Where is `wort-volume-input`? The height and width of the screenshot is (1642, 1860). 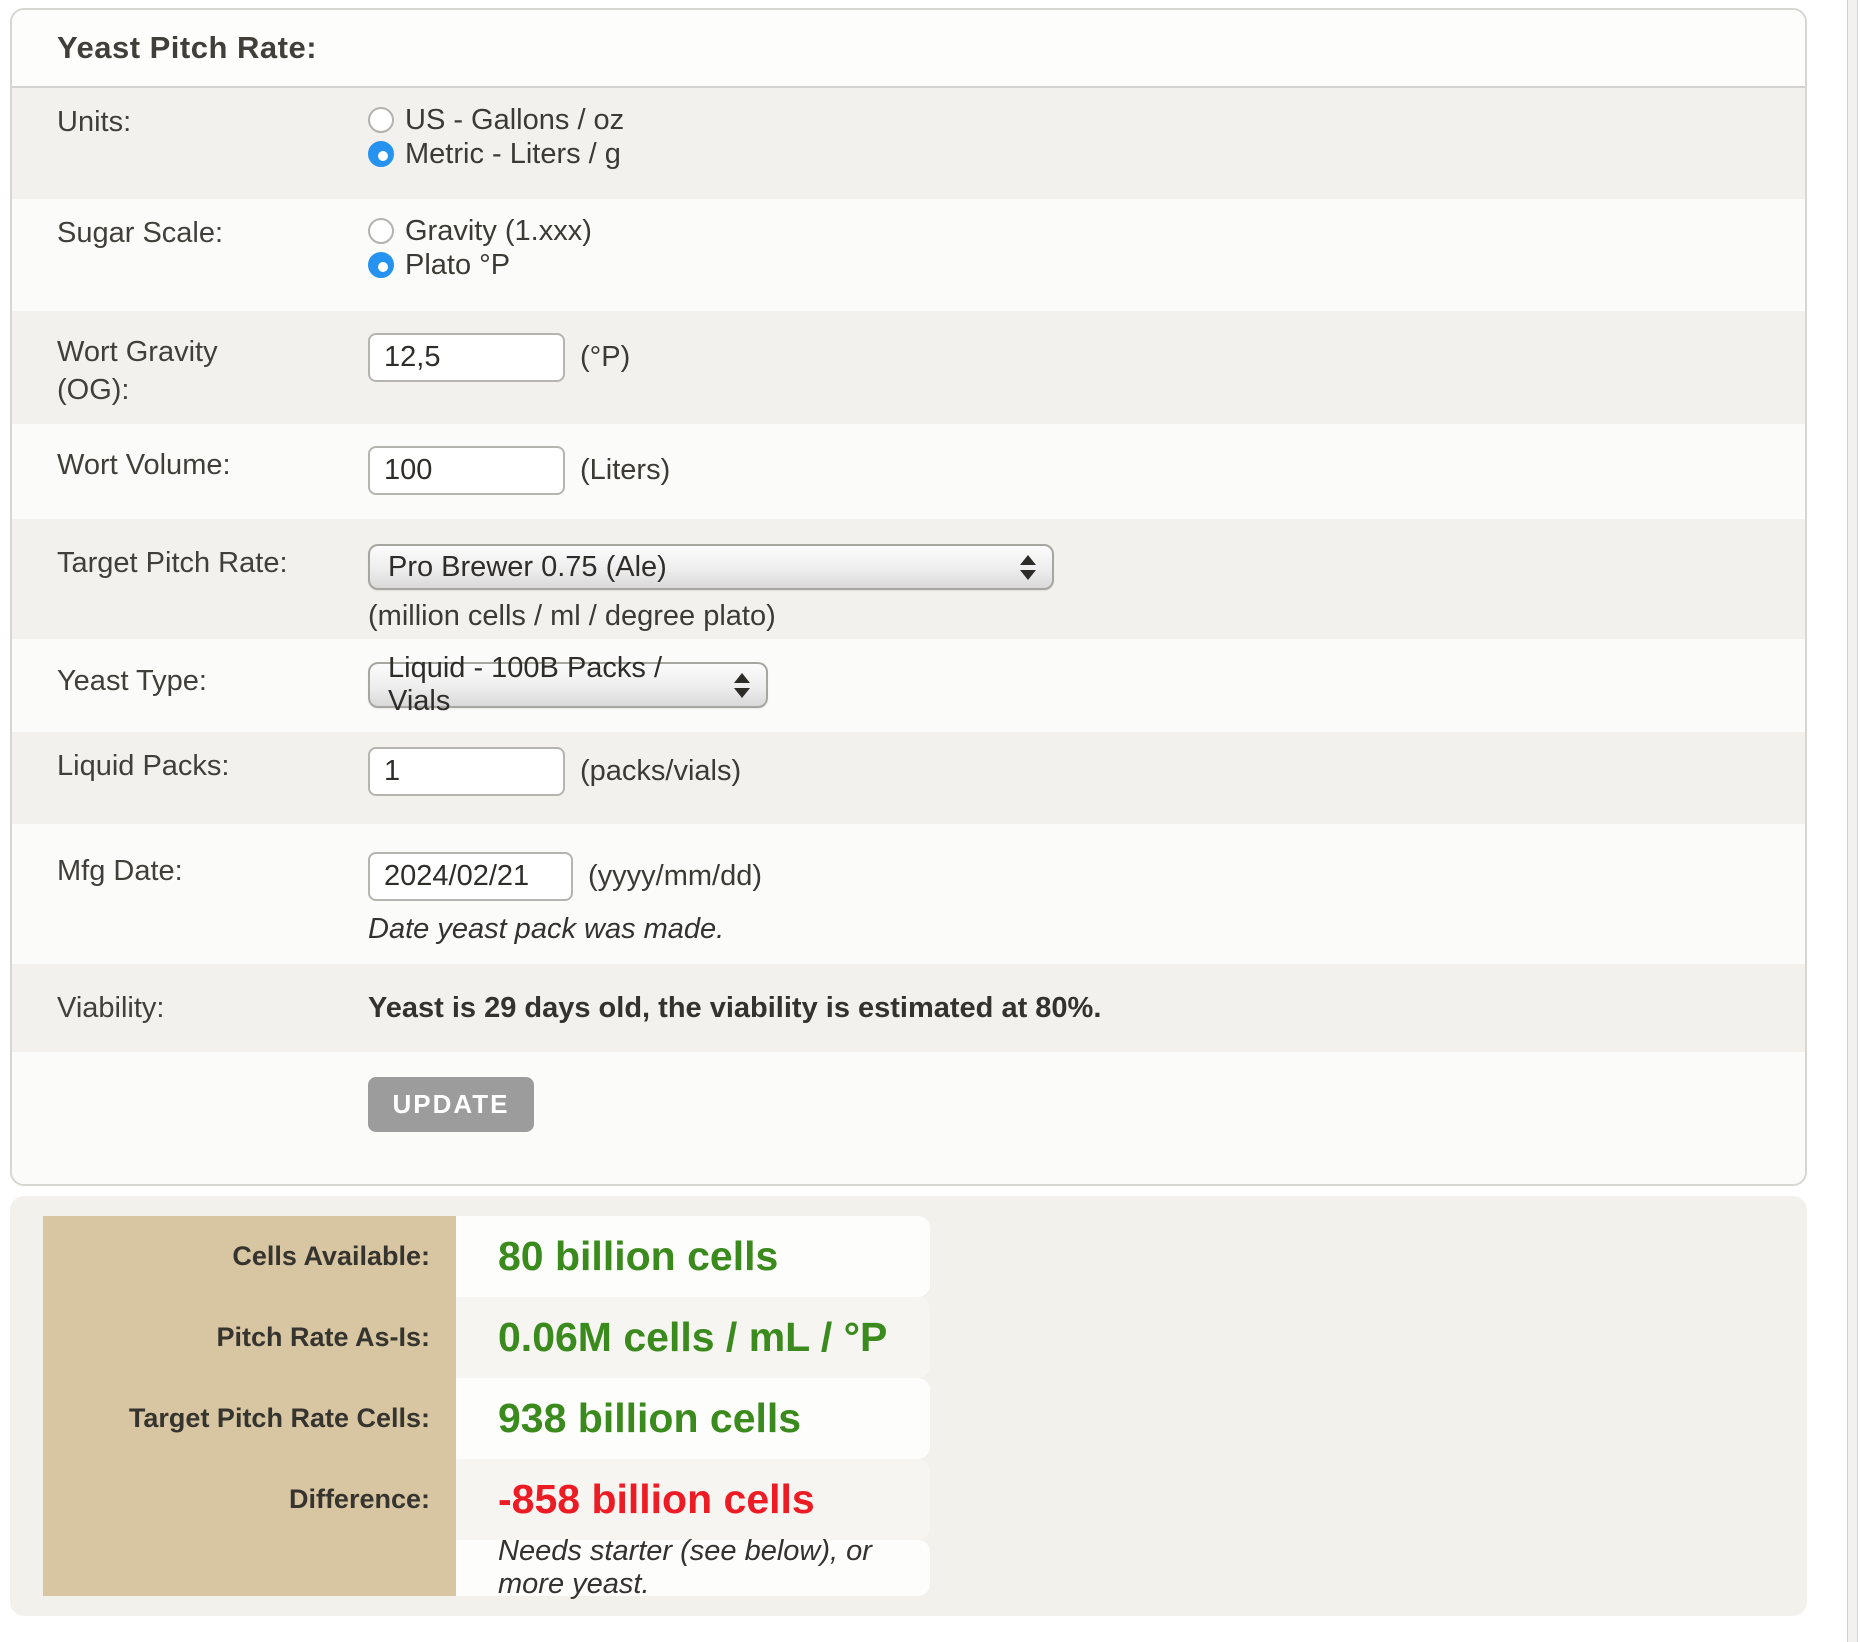 wort-volume-input is located at coordinates (466, 470).